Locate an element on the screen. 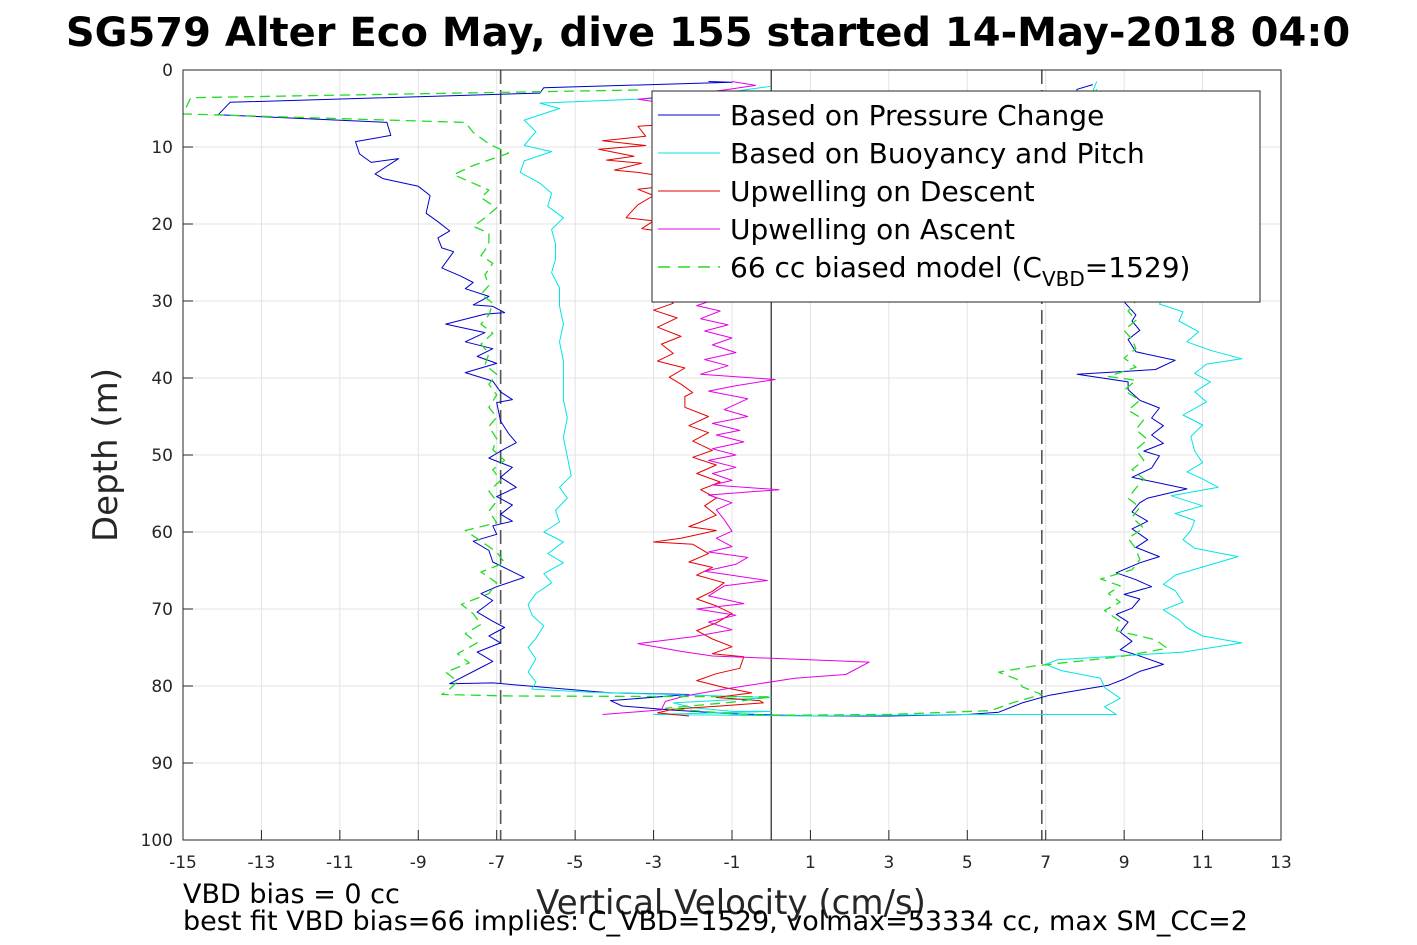 Image resolution: width=1417 pixels, height=945 pixels. x-axis-ticks: -15 -13 -11 -9 -7 -5 -3 -1 1 3 5 7 9 11 13 is located at coordinates (730, 851).